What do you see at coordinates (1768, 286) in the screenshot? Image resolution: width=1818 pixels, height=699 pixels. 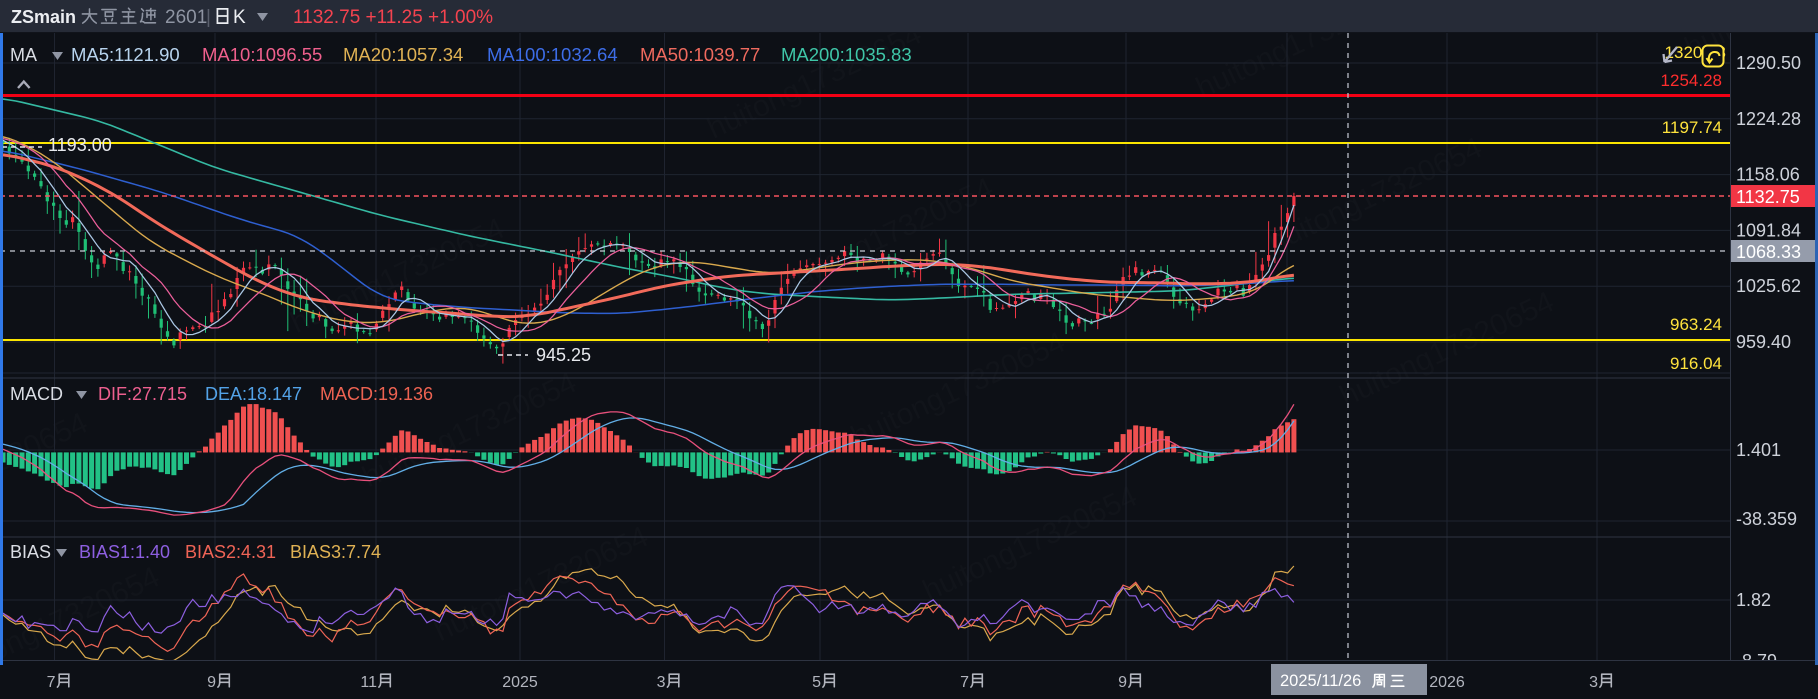 I see `svg-text: 1025.62` at bounding box center [1768, 286].